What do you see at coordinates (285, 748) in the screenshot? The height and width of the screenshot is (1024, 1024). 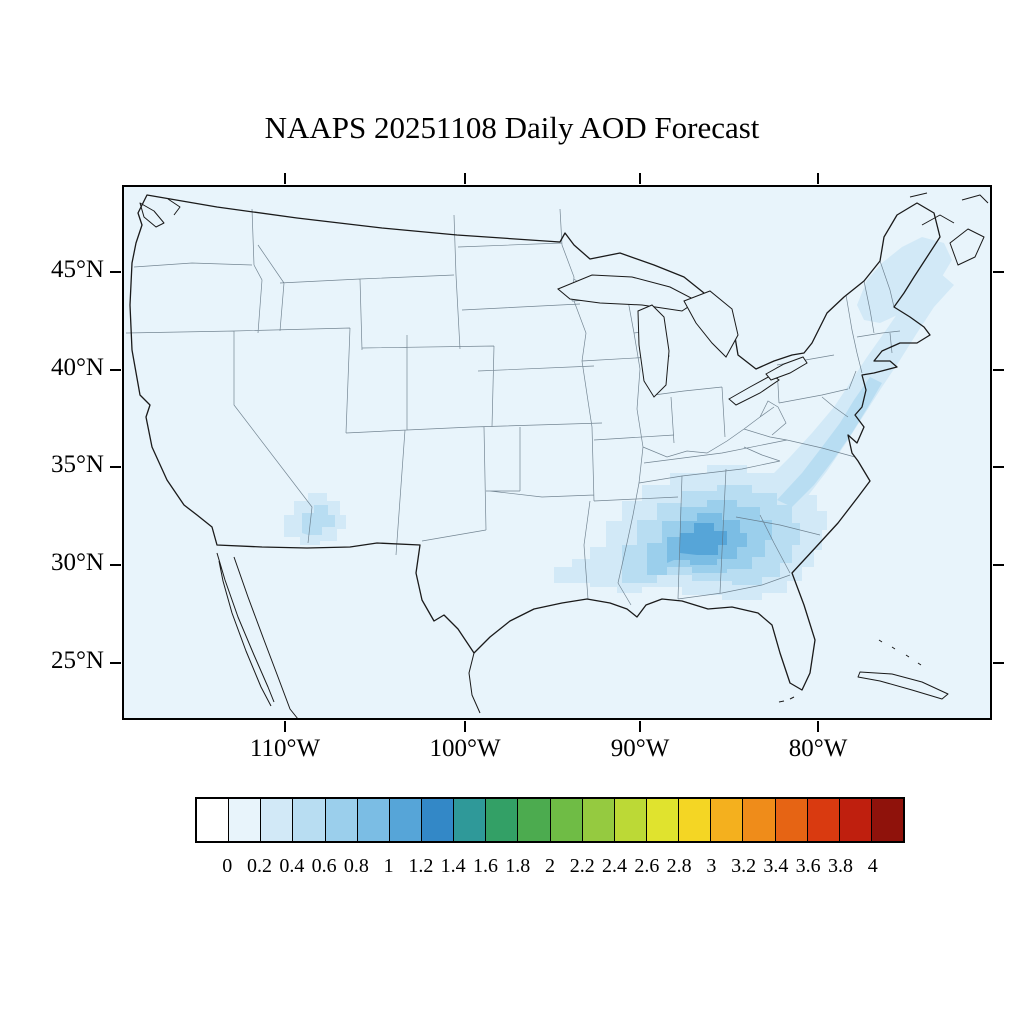 I see `lon-label: 110°W` at bounding box center [285, 748].